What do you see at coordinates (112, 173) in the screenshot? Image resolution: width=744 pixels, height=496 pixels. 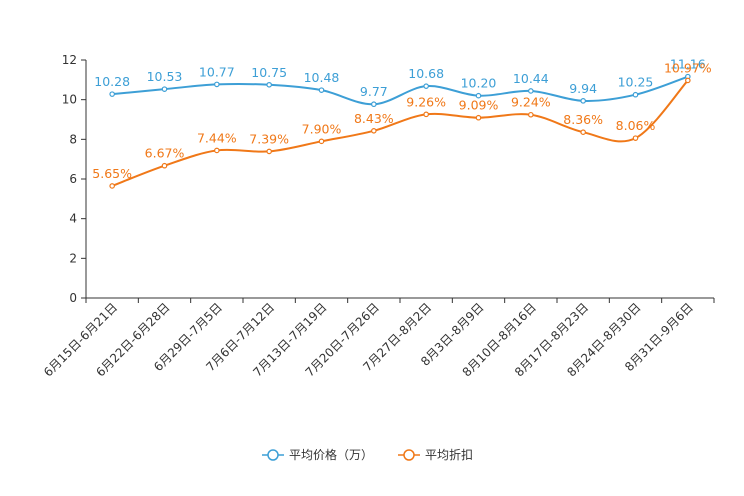 I see `data-label: 5.65%` at bounding box center [112, 173].